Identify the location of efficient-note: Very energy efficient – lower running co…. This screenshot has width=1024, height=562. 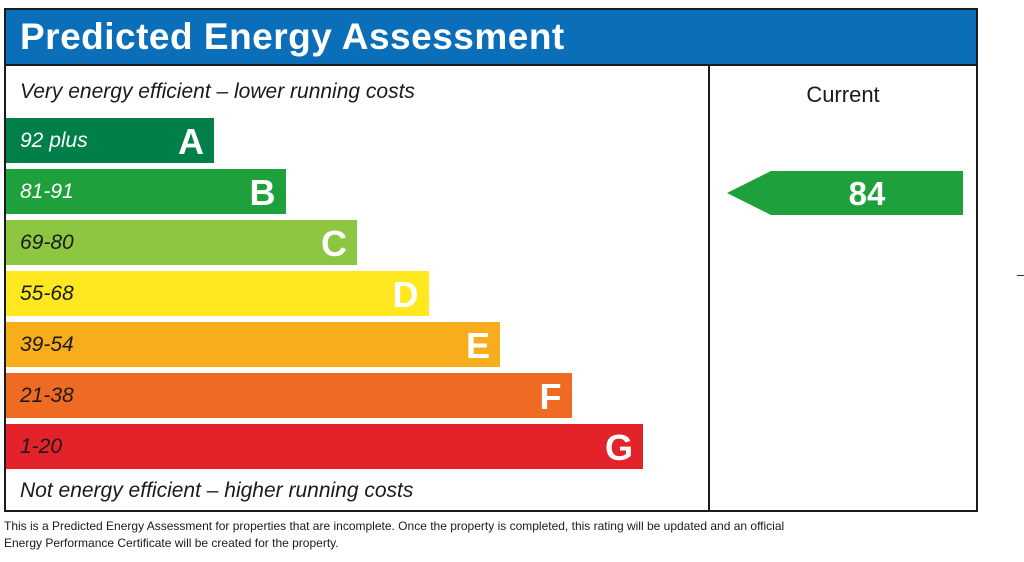
(217, 91).